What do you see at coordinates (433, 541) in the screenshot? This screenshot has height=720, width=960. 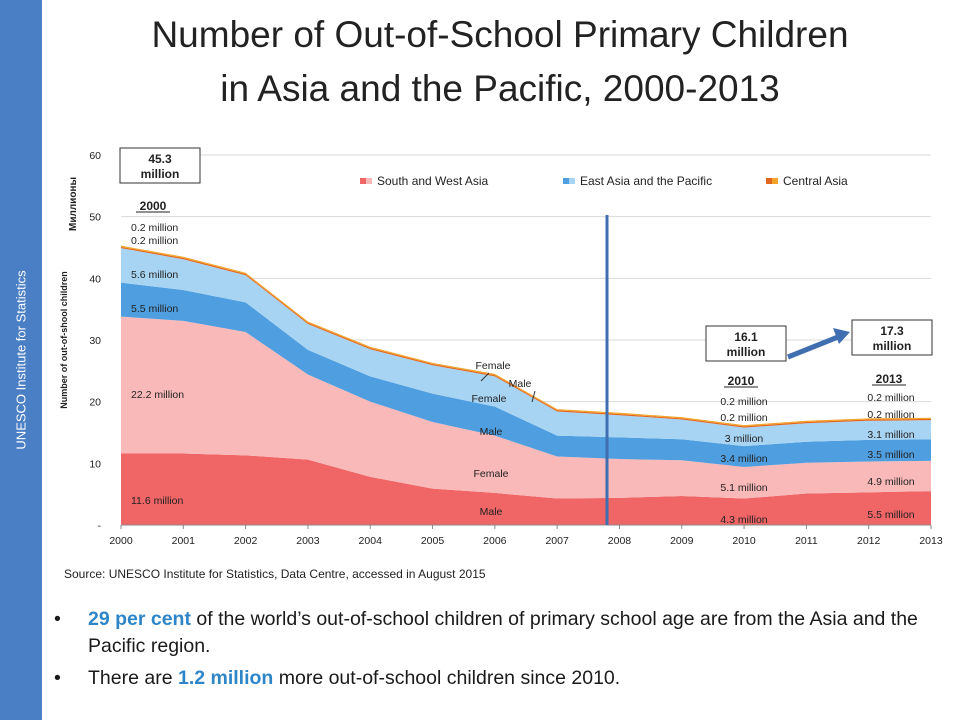 I see `x-tick-label: 2005` at bounding box center [433, 541].